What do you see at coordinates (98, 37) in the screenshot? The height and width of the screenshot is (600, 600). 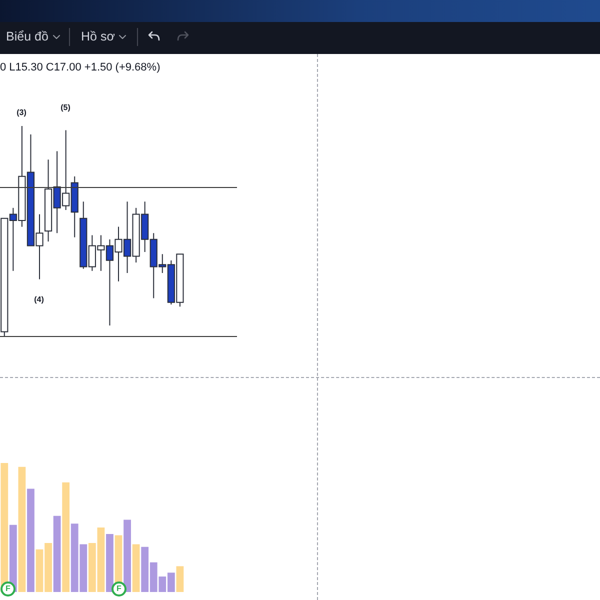 I see `text: Hồ sơ` at bounding box center [98, 37].